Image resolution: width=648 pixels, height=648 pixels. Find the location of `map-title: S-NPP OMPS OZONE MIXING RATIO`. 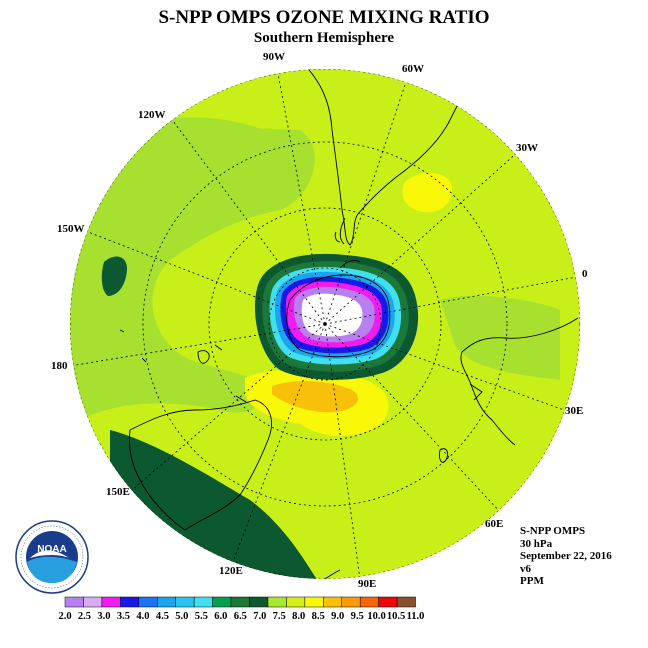

map-title: S-NPP OMPS OZONE MIXING RATIO is located at coordinates (324, 17).